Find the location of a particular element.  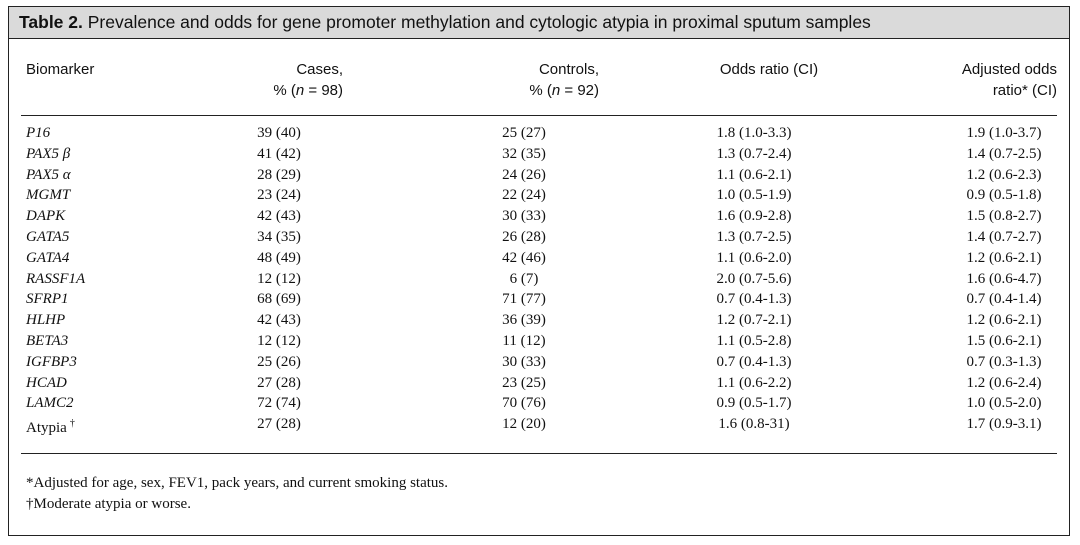

cell-biomarker: HLHP is located at coordinates (46, 320).